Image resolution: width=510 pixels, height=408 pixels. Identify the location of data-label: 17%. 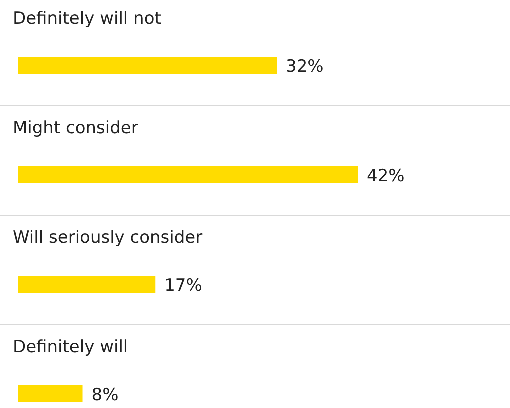
(183, 286).